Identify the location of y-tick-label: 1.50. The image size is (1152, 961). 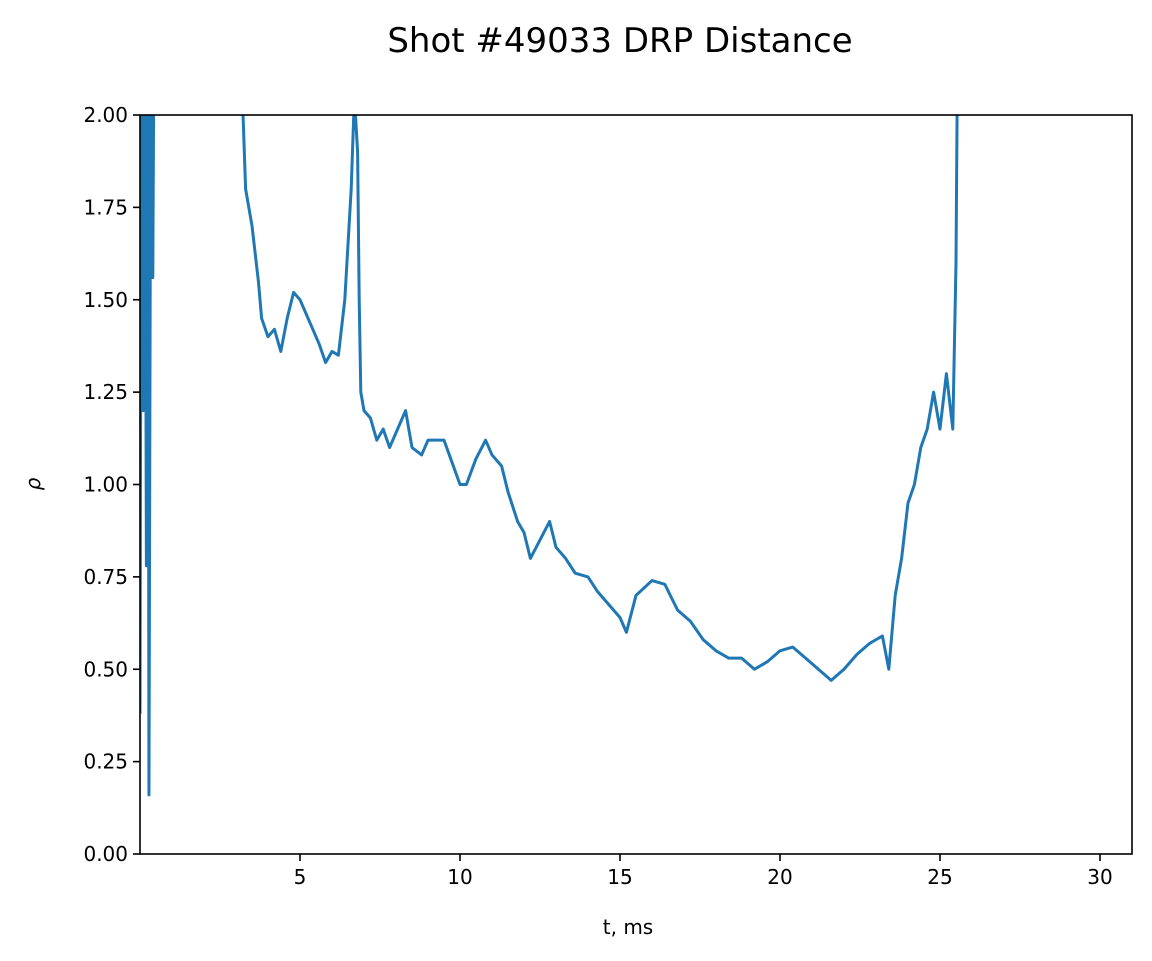
(105, 300).